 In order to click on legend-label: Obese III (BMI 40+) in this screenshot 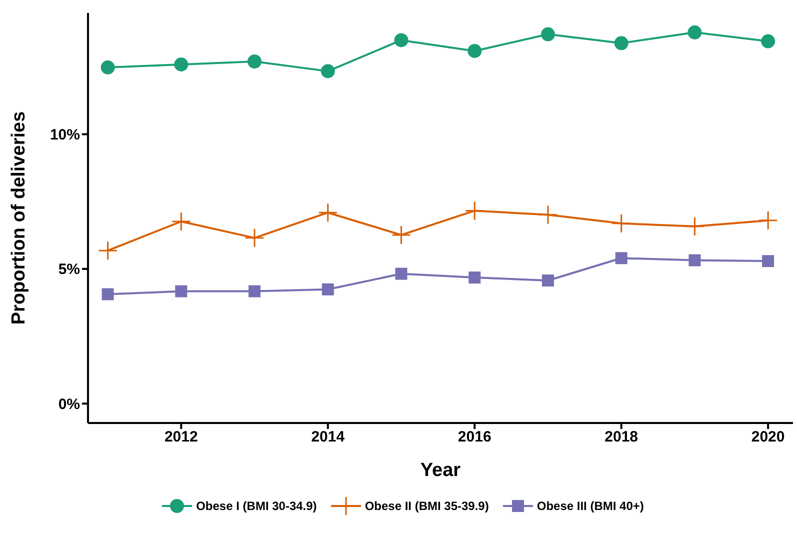, I will do `click(590, 506)`.